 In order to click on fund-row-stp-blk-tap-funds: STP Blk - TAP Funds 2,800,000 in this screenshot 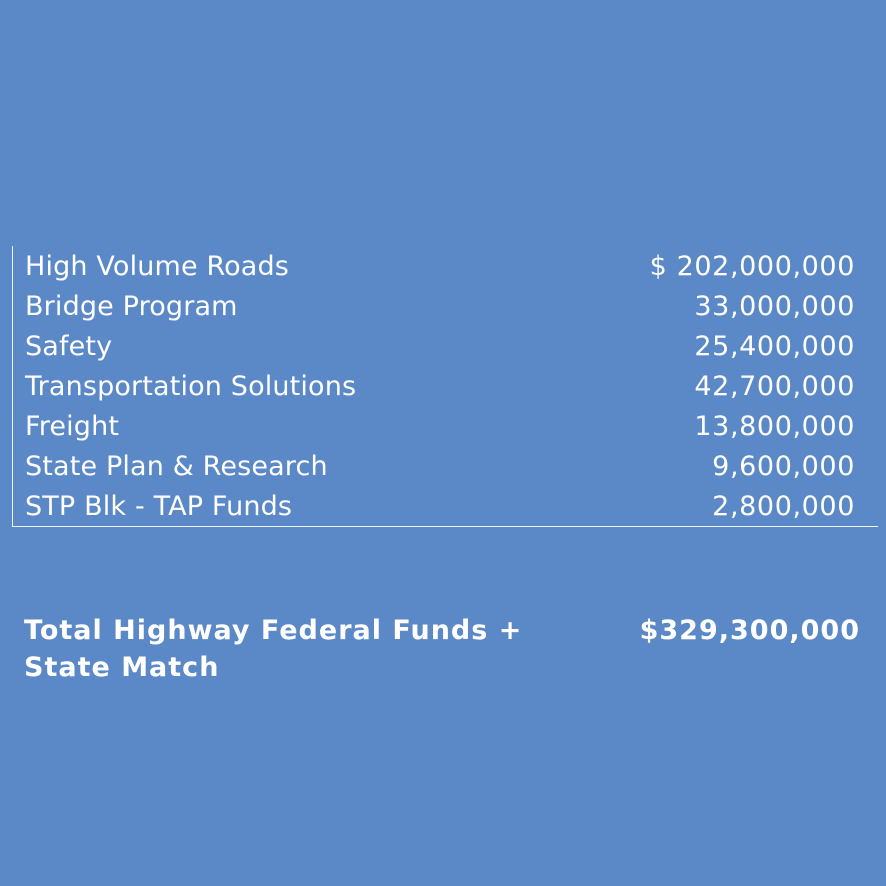, I will do `click(440, 506)`.